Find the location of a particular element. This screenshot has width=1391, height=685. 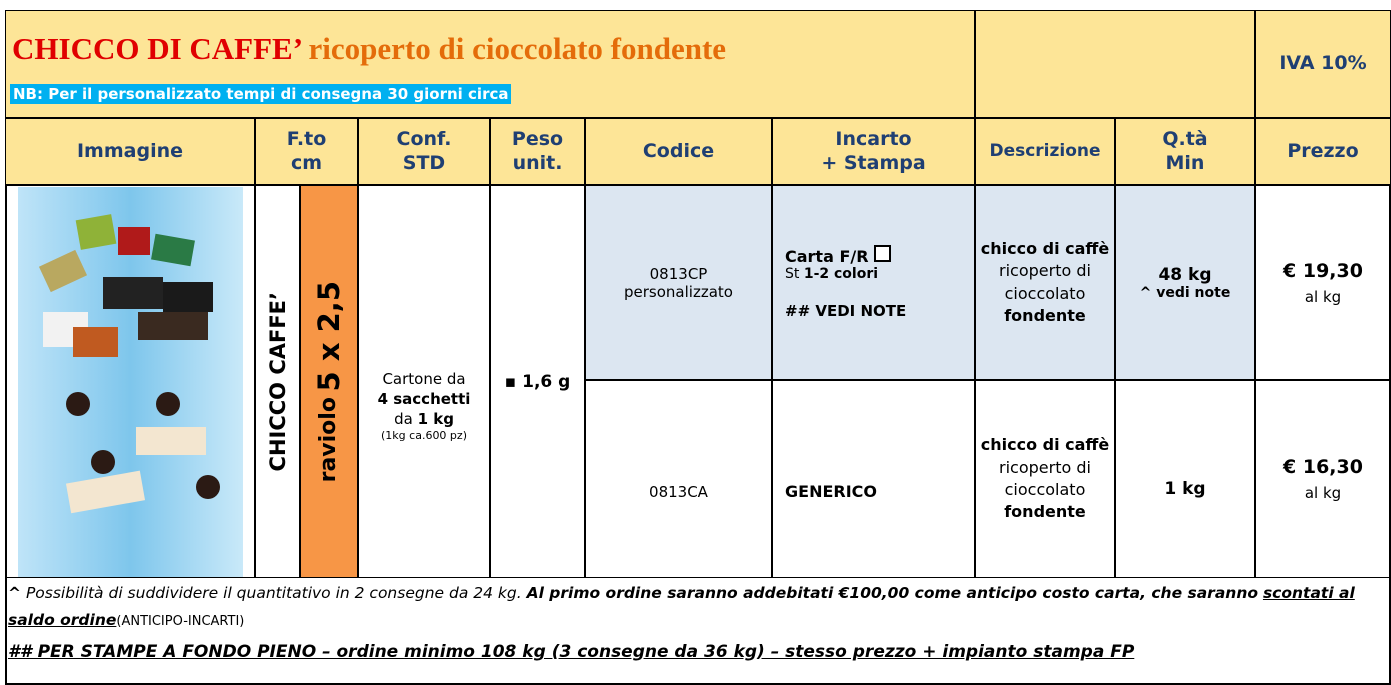

image-cell is located at coordinates (130, 381).